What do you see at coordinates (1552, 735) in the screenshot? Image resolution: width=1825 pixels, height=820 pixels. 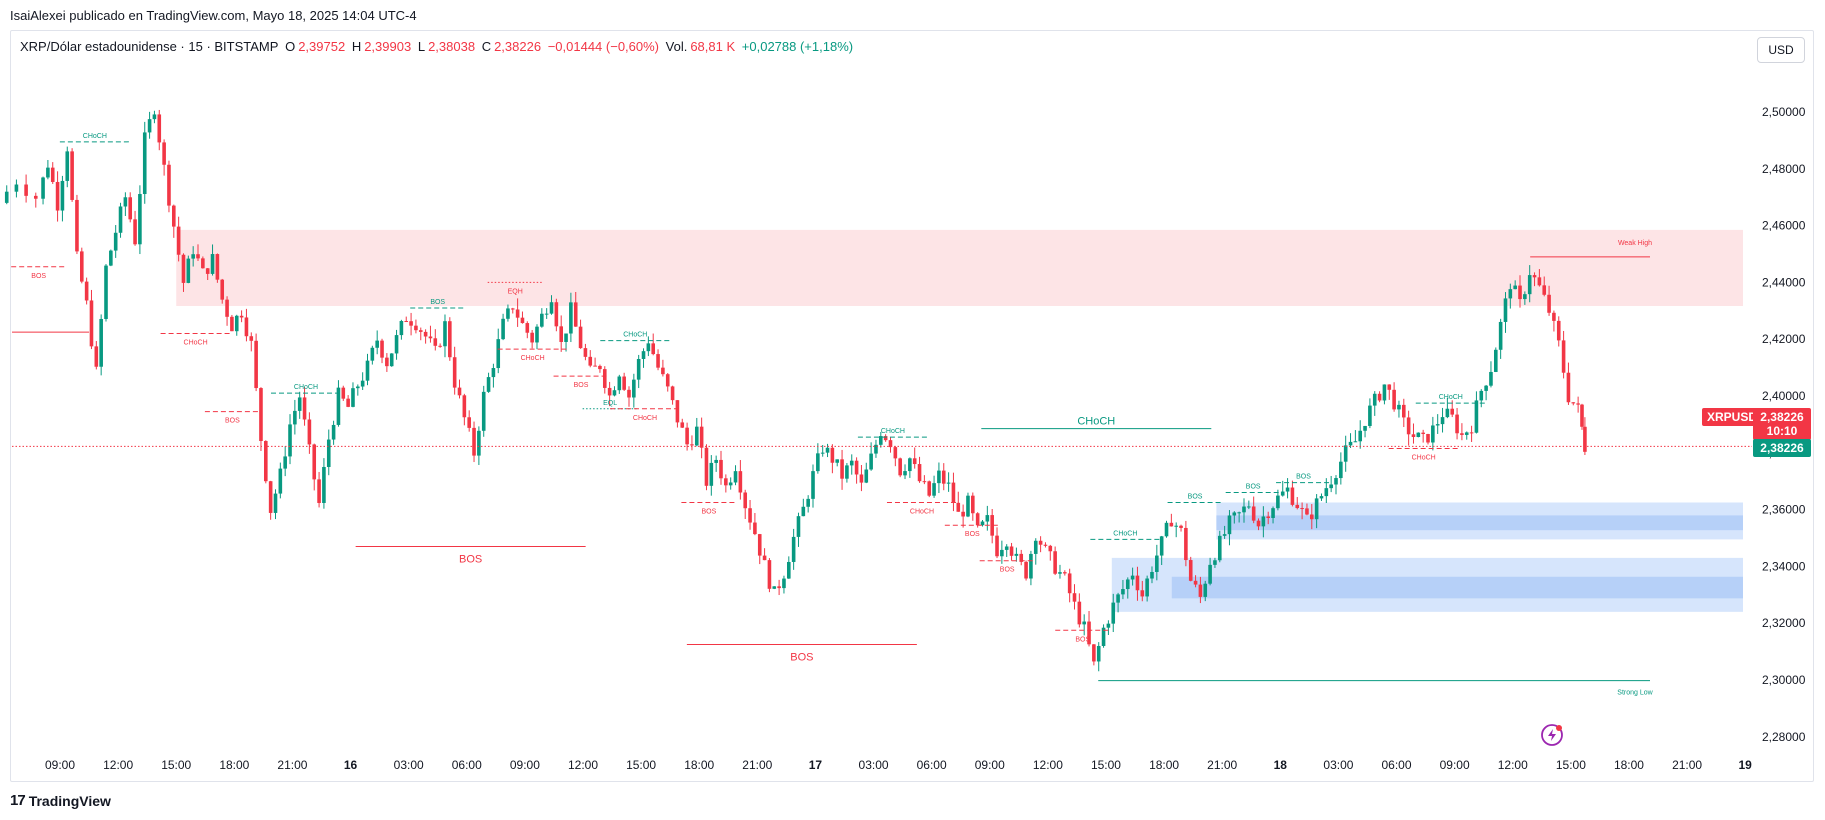 I see `lightning-icon` at bounding box center [1552, 735].